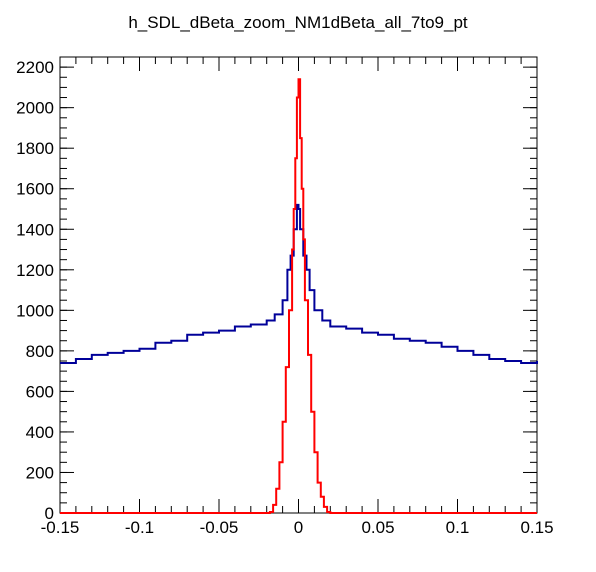  What do you see at coordinates (35, 229) in the screenshot?
I see `y-tick-label: 1400` at bounding box center [35, 229].